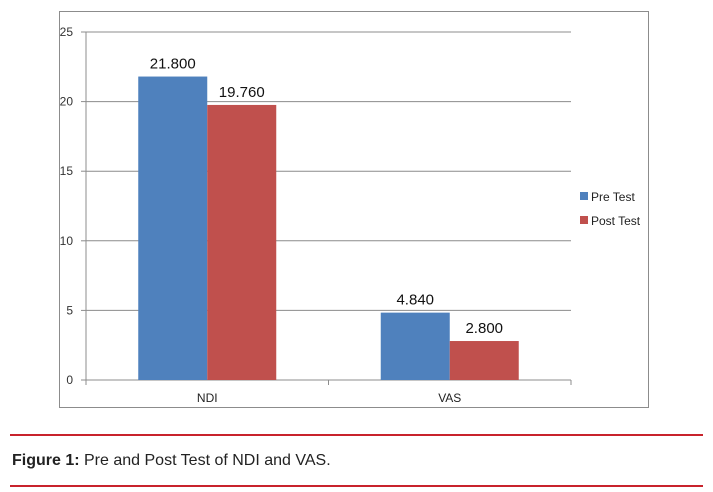  Describe the element at coordinates (67, 171) in the screenshot. I see `y-tick-label: 15` at that location.